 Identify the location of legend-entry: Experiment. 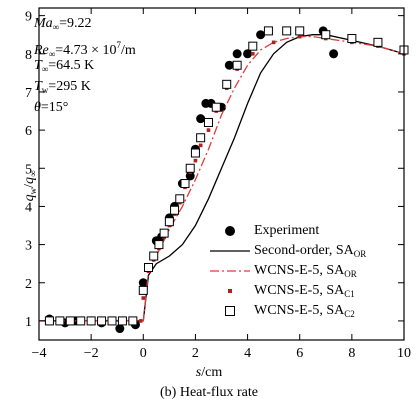
(306, 231).